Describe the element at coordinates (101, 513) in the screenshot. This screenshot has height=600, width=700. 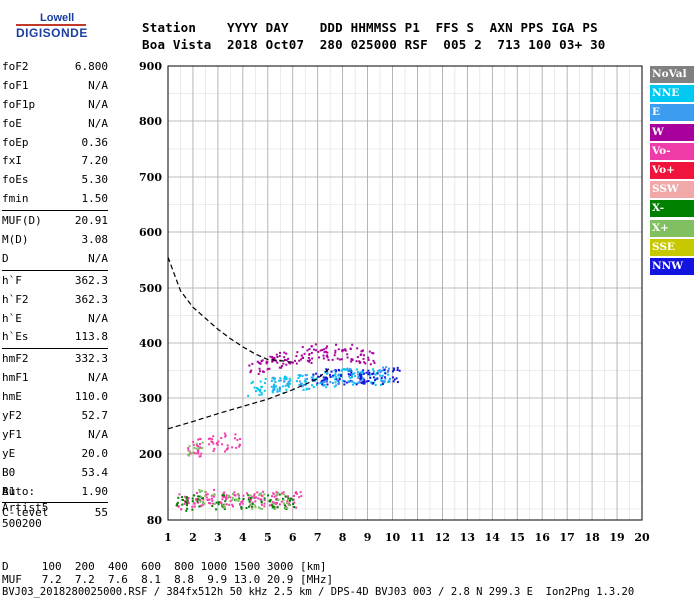
I see `param-value: 55` at that location.